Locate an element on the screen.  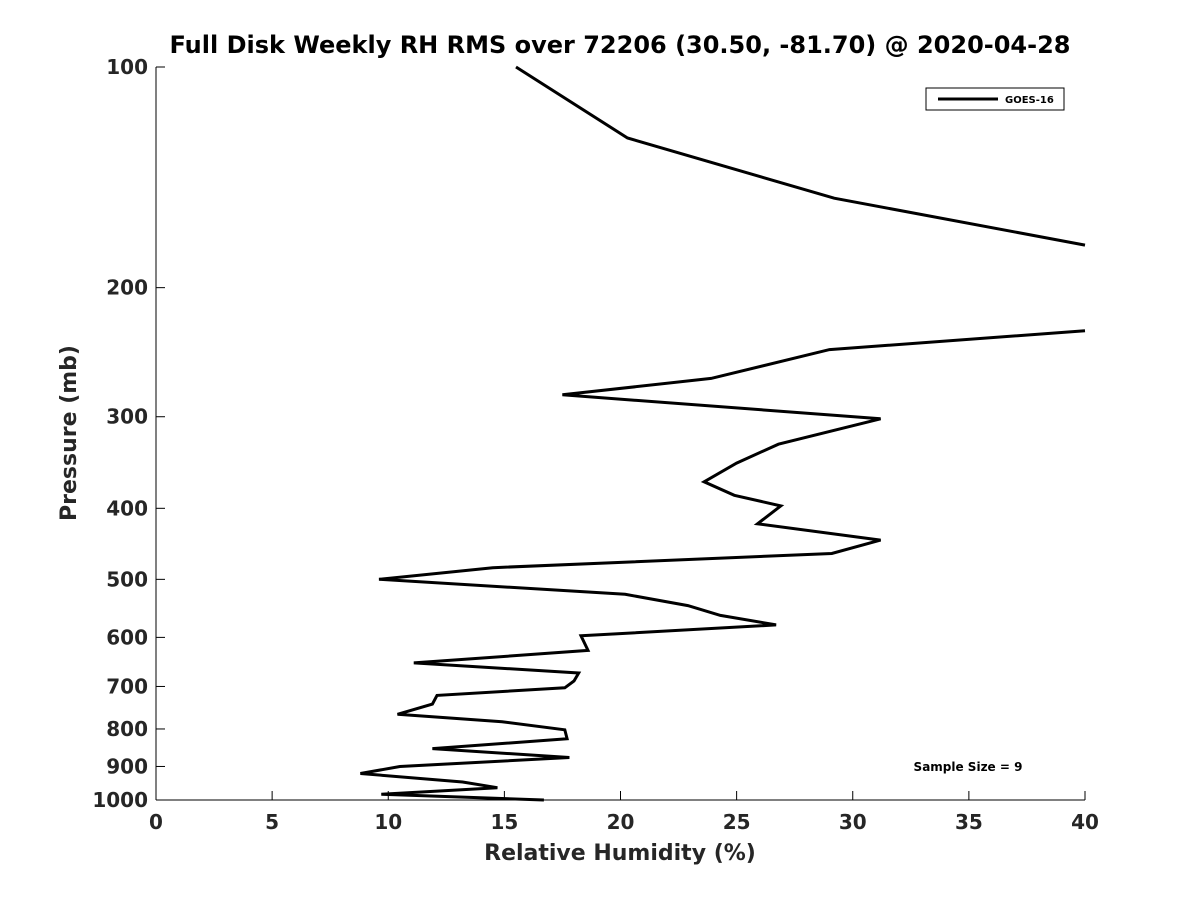
y-tick-label: 700 is located at coordinates (127, 686).